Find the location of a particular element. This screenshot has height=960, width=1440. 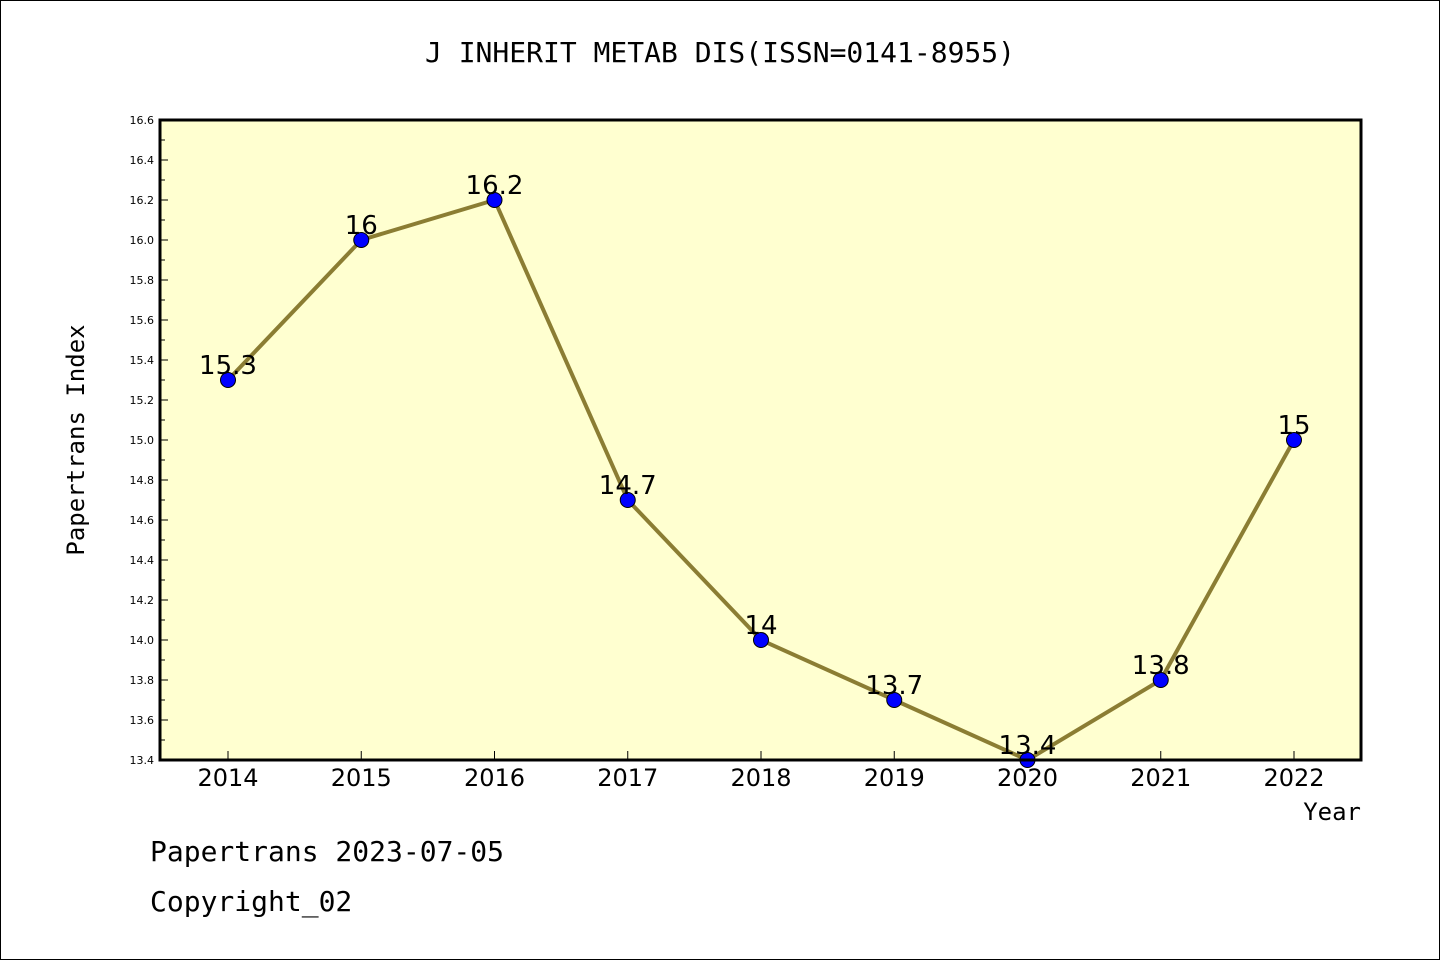

x-tick-label: 2018 is located at coordinates (760, 778).